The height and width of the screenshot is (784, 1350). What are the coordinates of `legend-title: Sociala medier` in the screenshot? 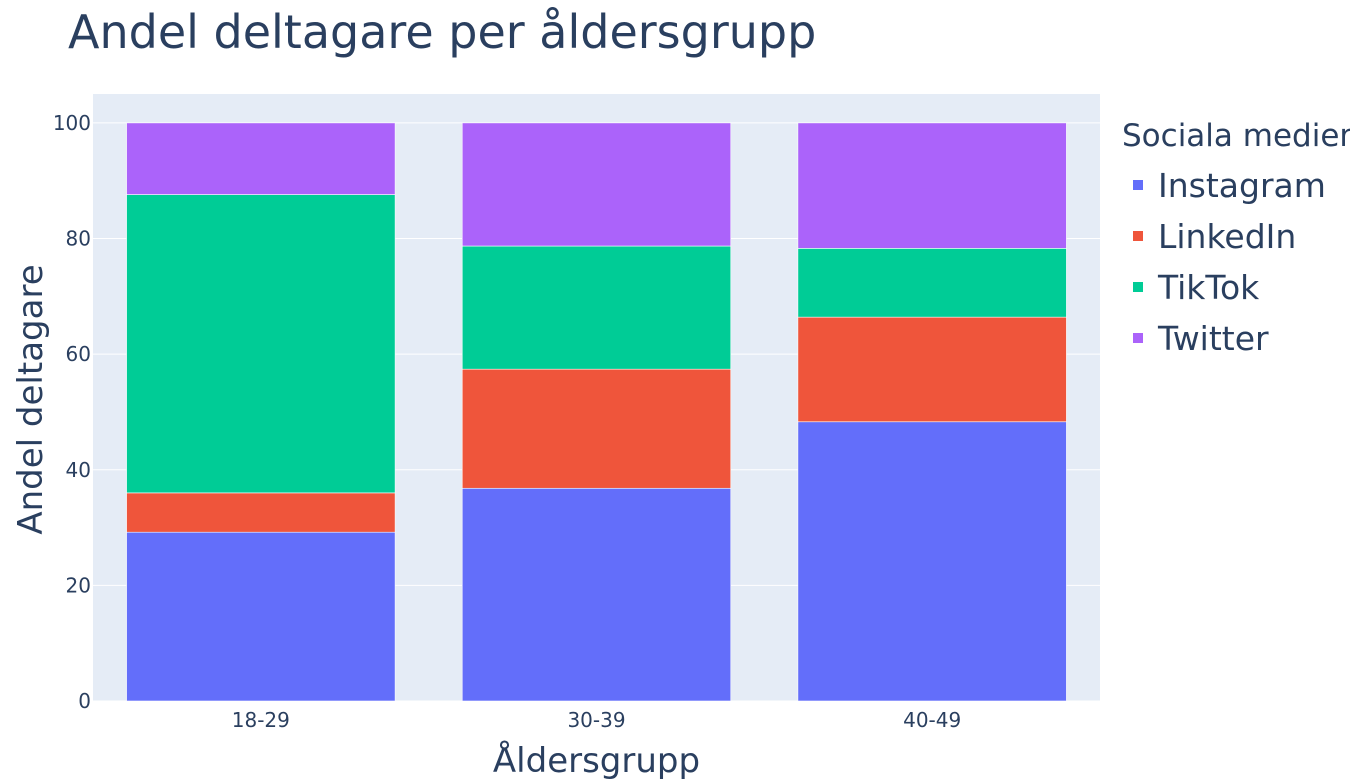 It's located at (1236, 136).